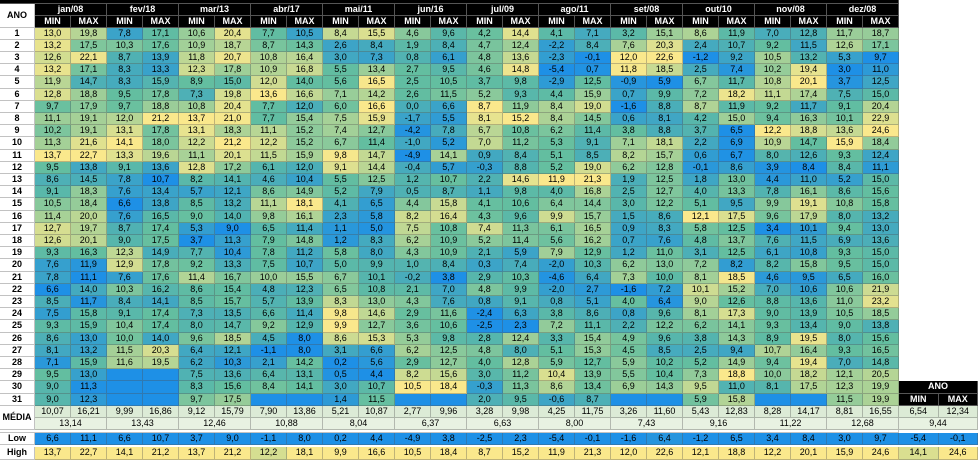 Image resolution: width=978 pixels, height=464 pixels. I want to click on low-cell: 3,7, so click(197, 439).